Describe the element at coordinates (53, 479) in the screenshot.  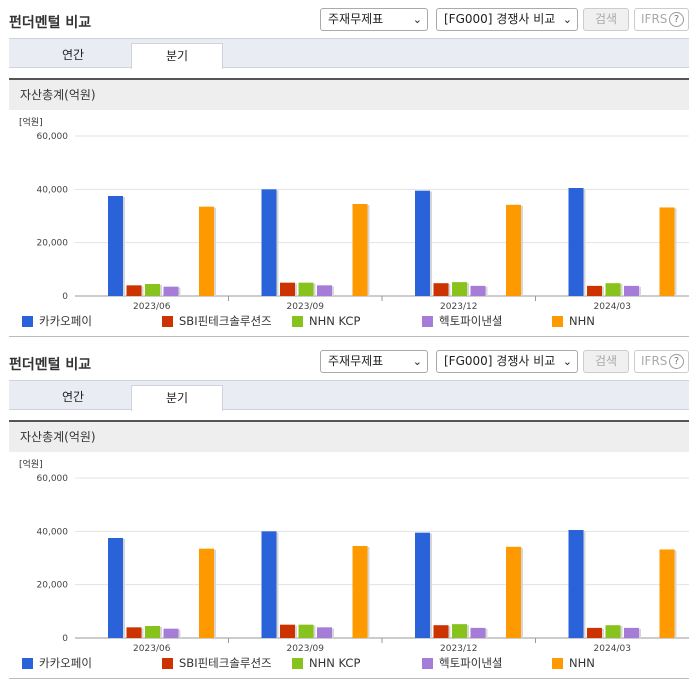
I see `y-tick-label: 60,000` at that location.